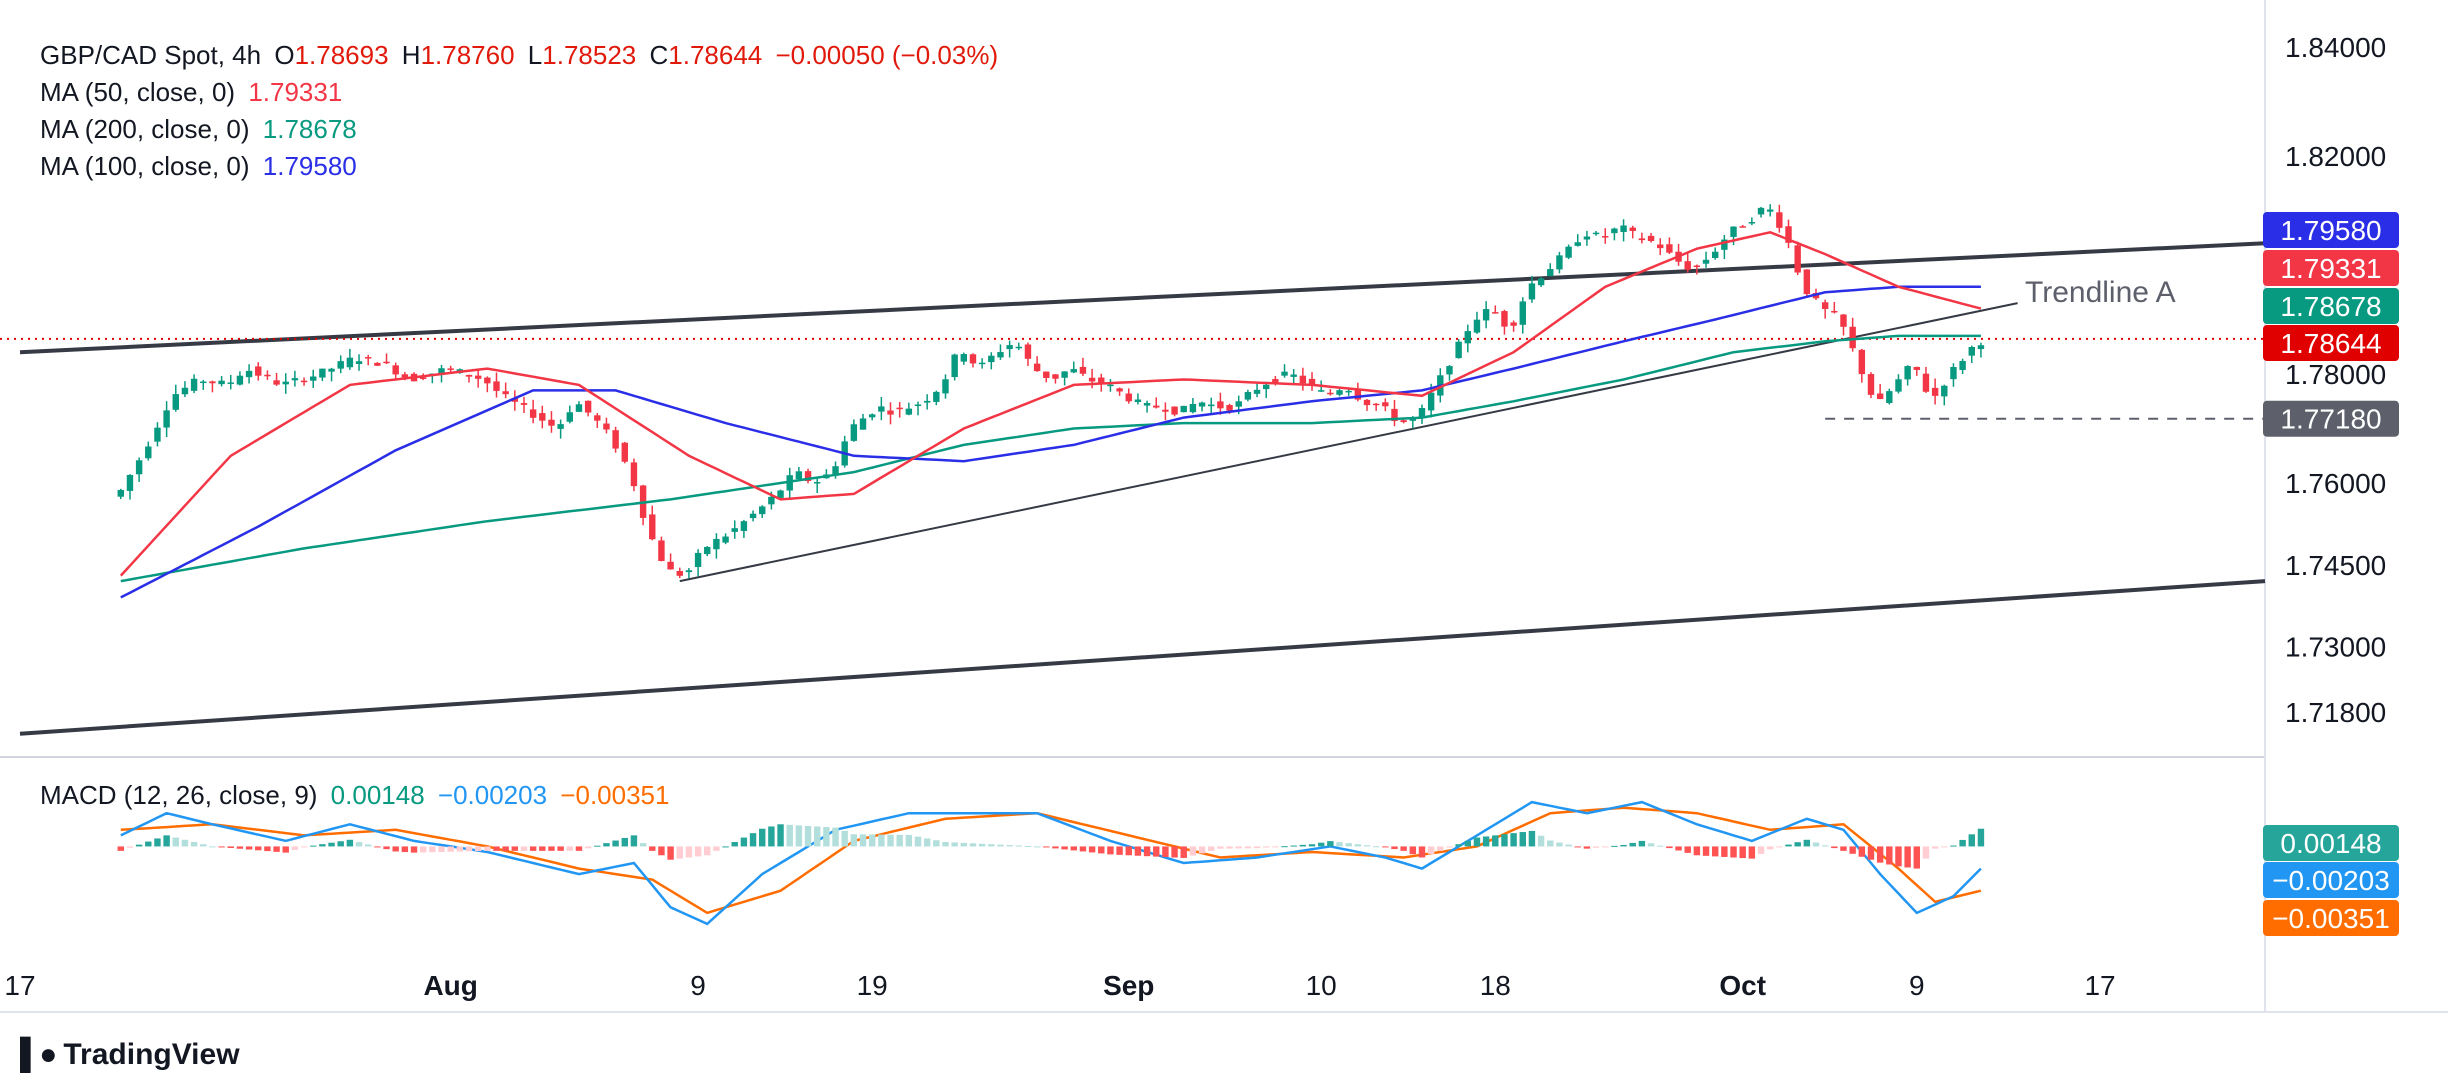  I want to click on open-label: O, so click(284, 55).